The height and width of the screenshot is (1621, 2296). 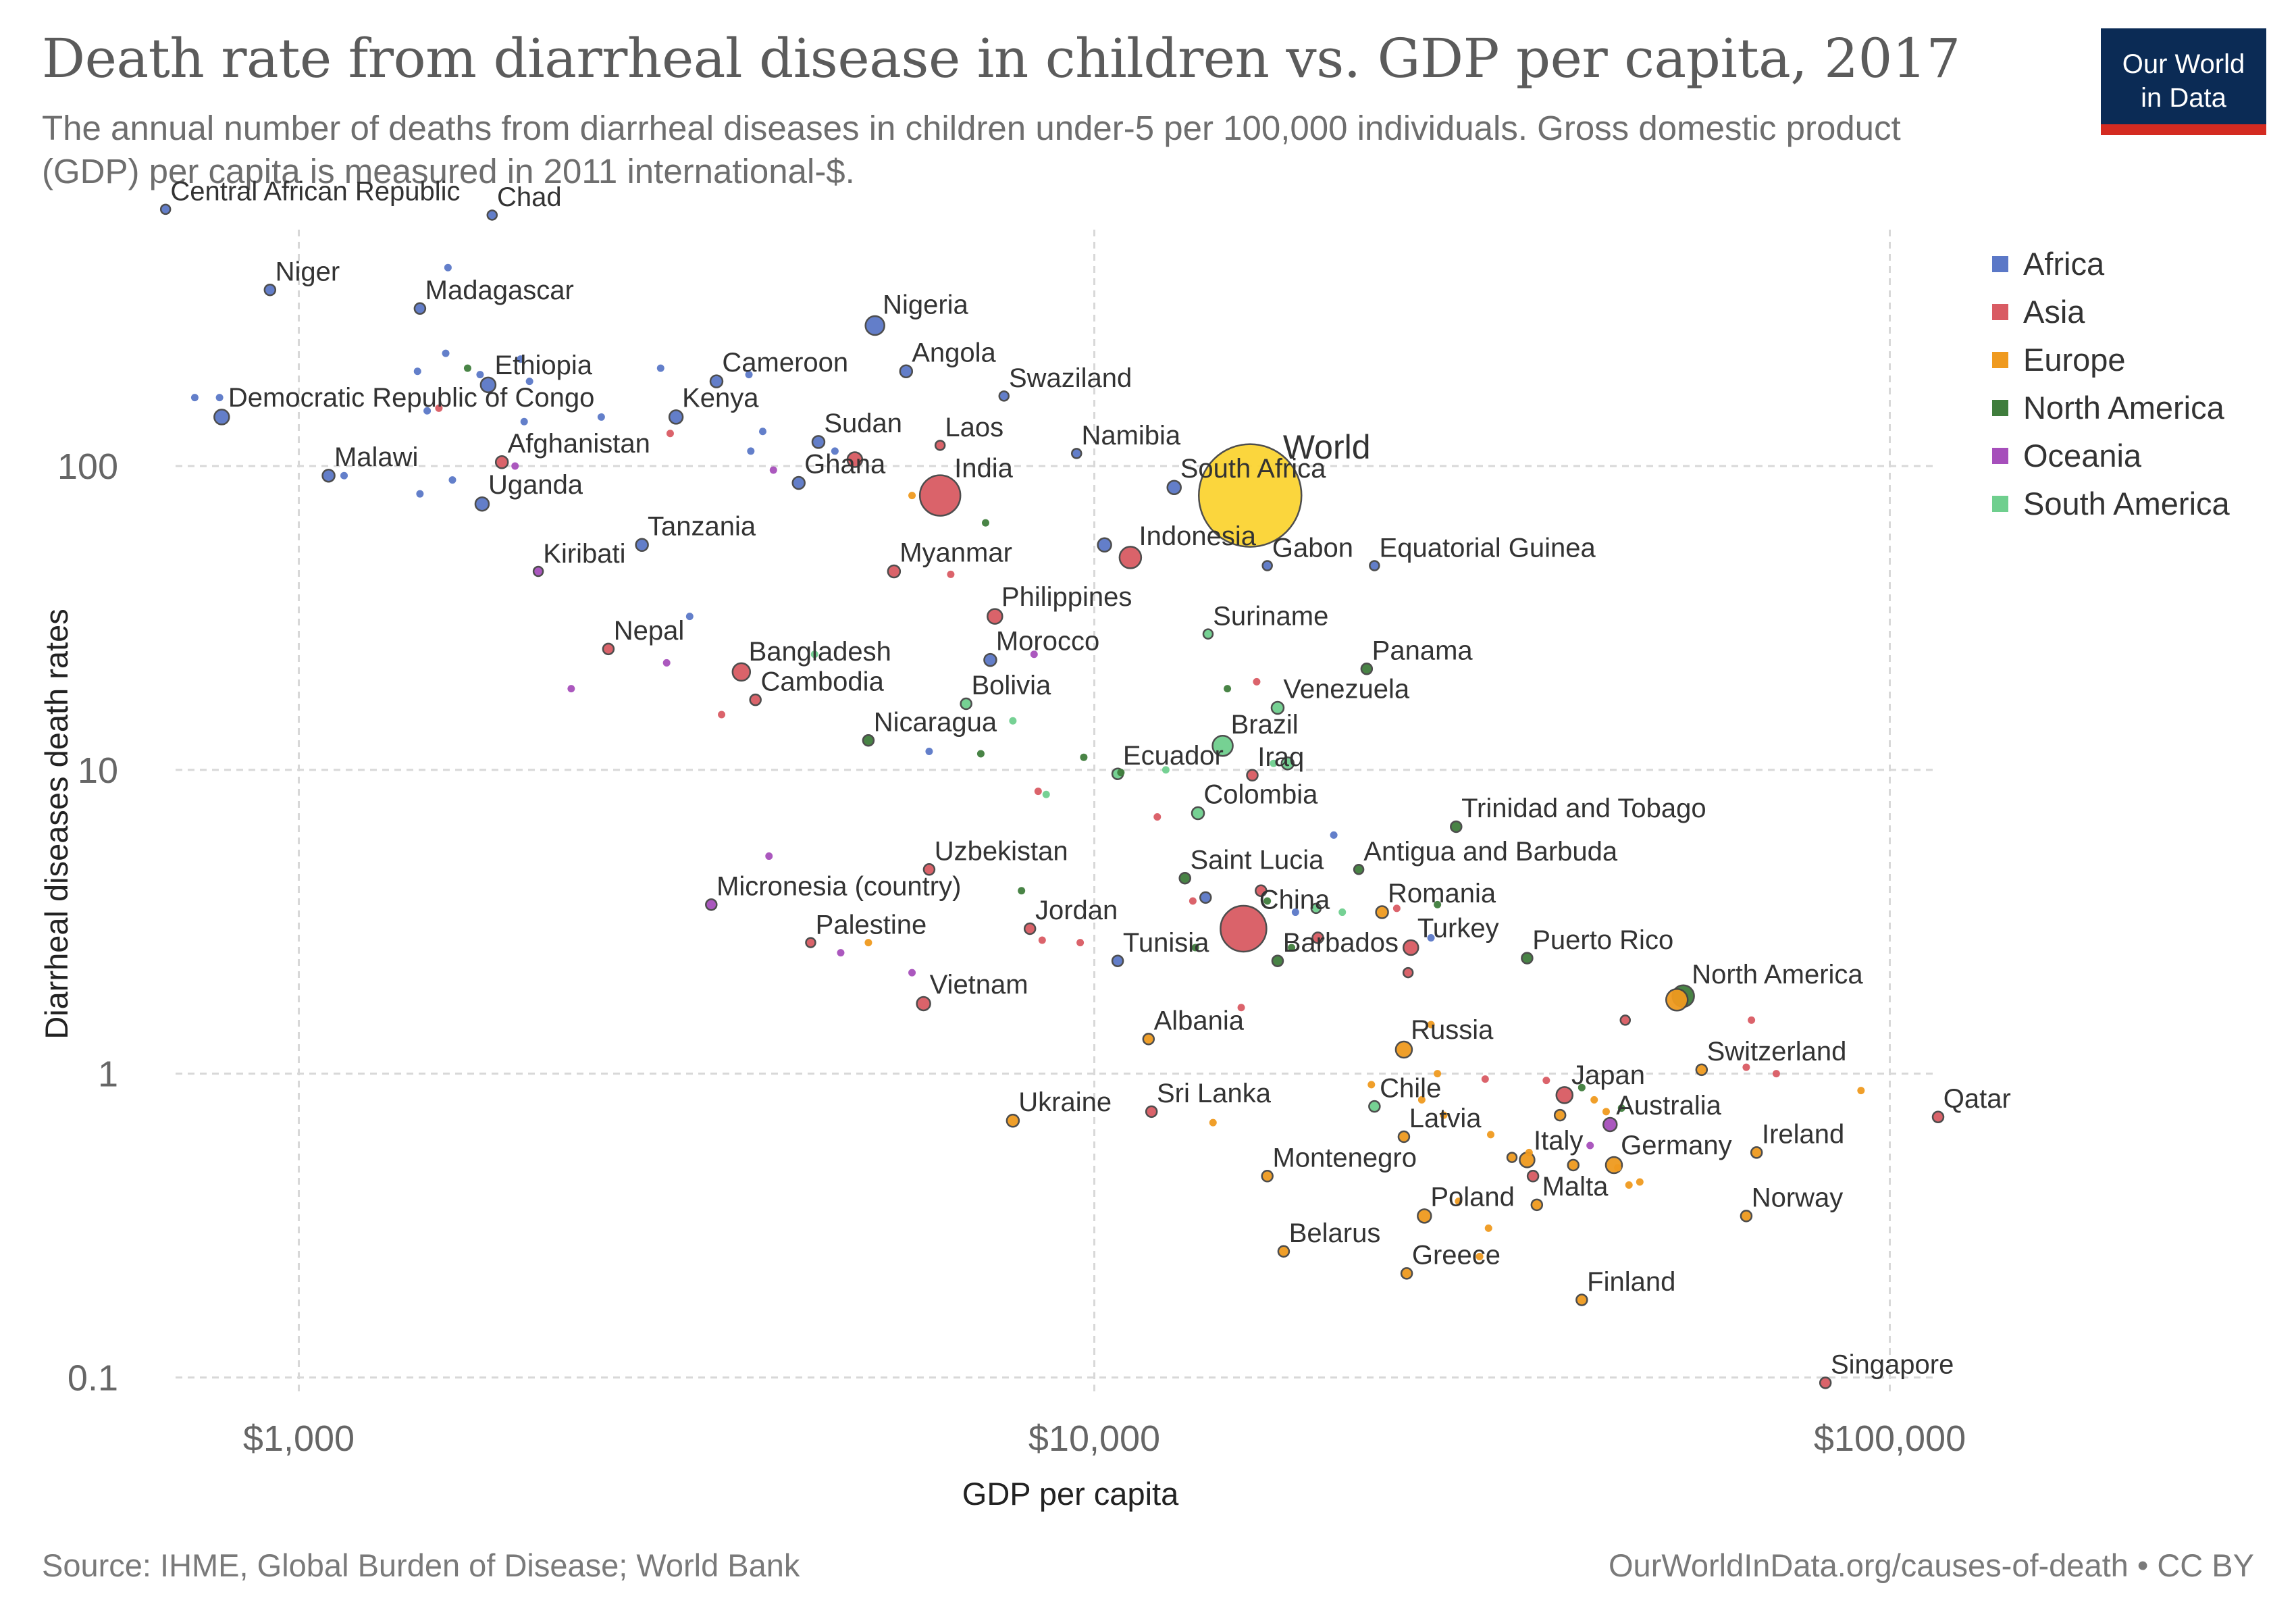 What do you see at coordinates (1270, 616) in the screenshot?
I see `point-label: Suriname` at bounding box center [1270, 616].